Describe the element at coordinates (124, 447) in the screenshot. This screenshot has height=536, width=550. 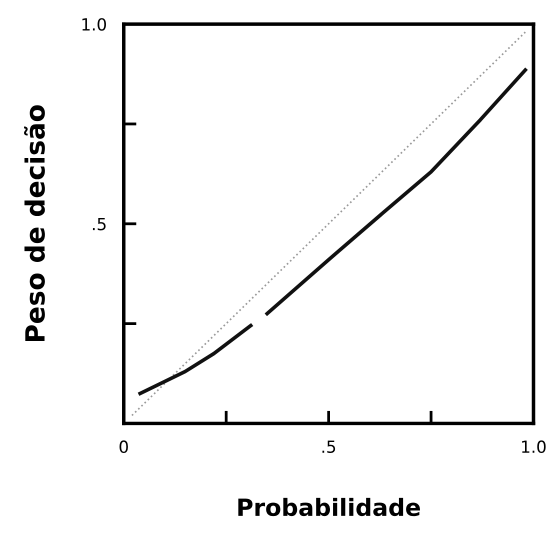
I see `x-tick-label: 0` at that location.